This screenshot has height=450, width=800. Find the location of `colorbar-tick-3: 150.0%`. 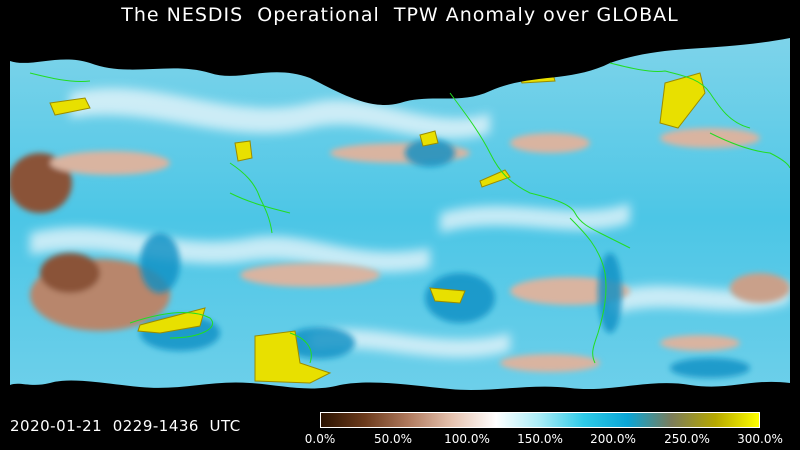

colorbar-tick-3: 150.0% is located at coordinates (540, 439).